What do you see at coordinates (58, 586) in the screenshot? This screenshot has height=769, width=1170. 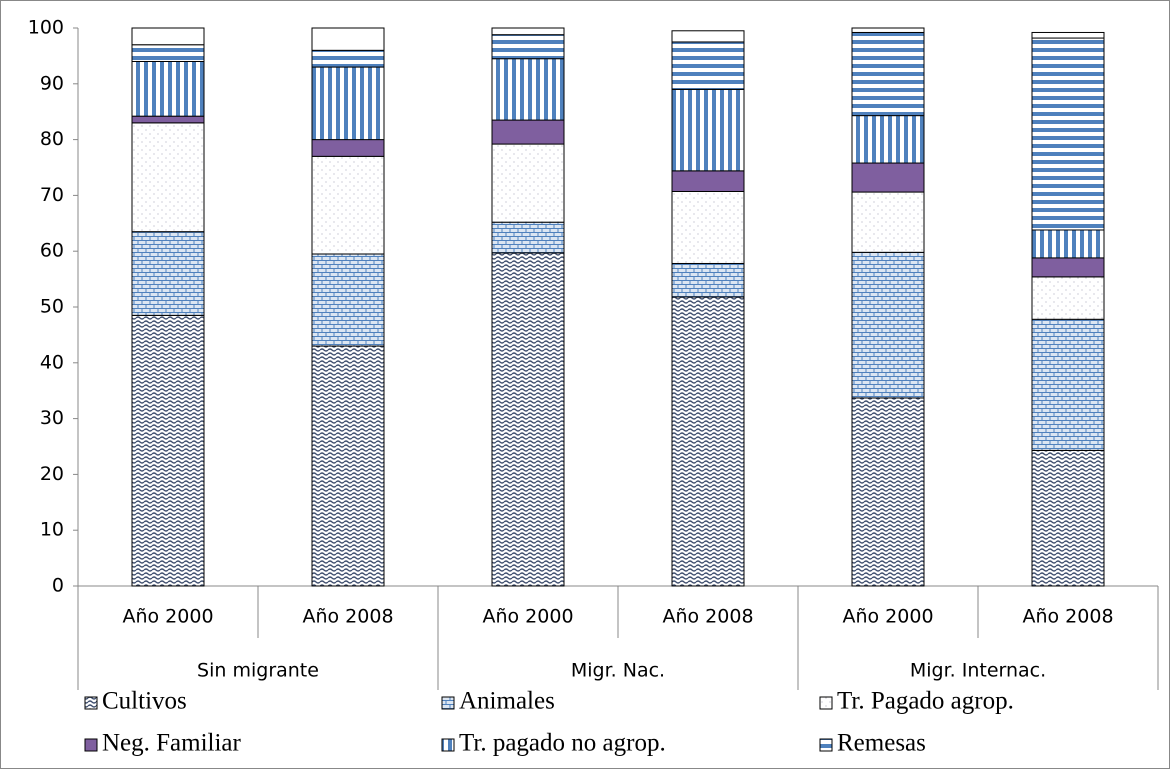 I see `y-tick-label: 0` at bounding box center [58, 586].